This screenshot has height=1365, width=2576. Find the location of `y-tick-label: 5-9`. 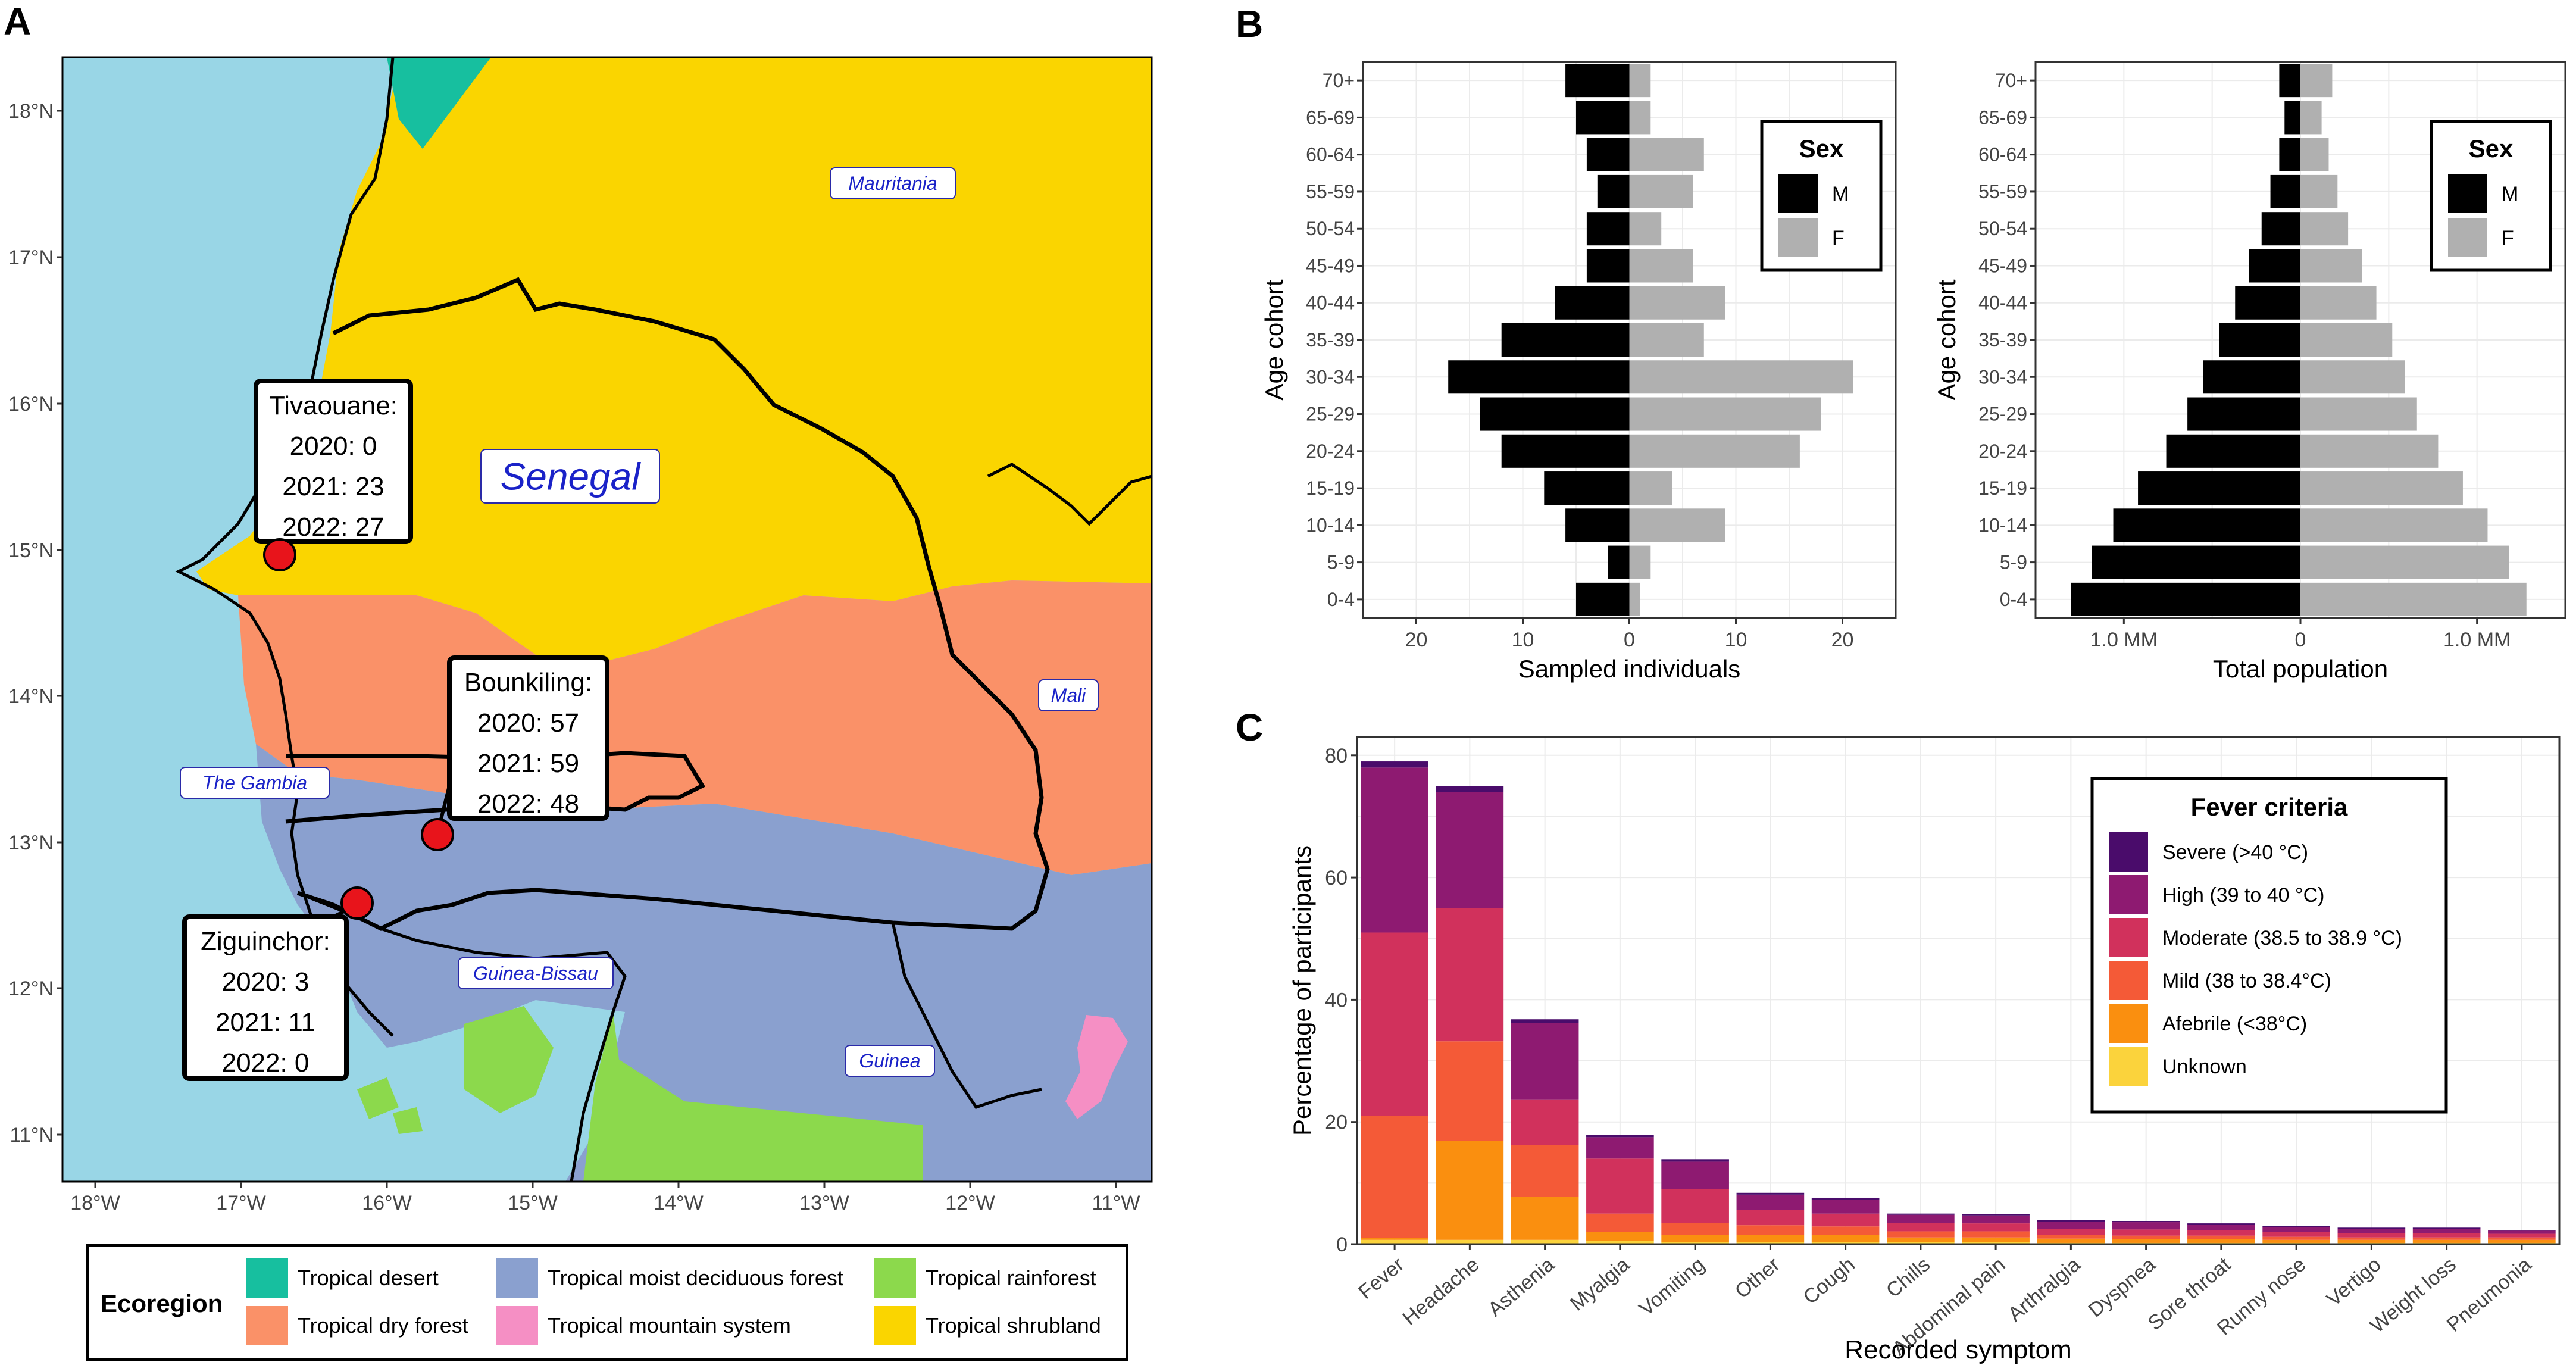

y-tick-label: 5-9 is located at coordinates (2013, 562).